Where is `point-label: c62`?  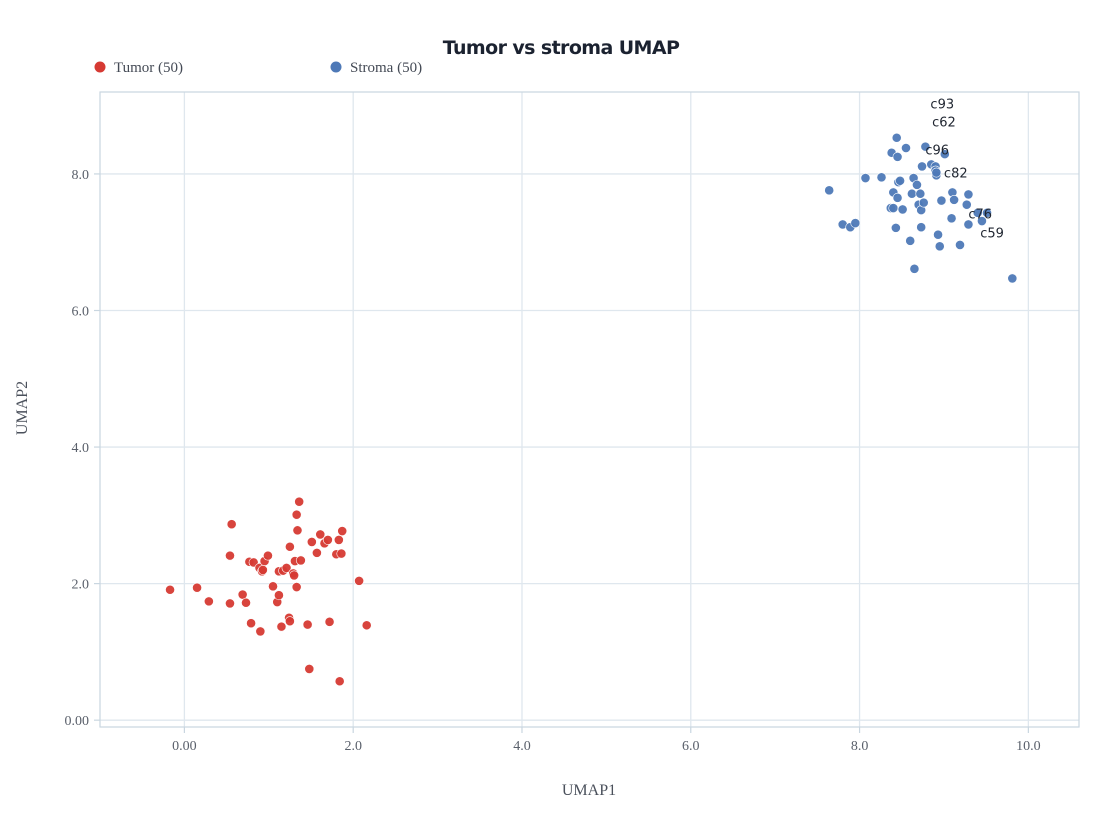
point-label: c62 is located at coordinates (944, 122).